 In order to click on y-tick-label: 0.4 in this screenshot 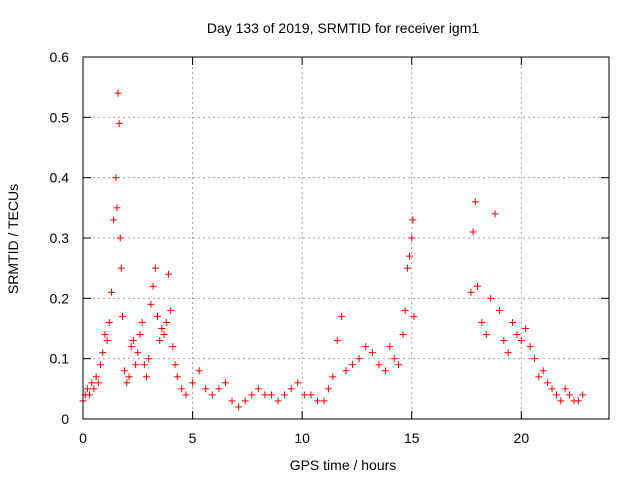, I will do `click(60, 178)`.